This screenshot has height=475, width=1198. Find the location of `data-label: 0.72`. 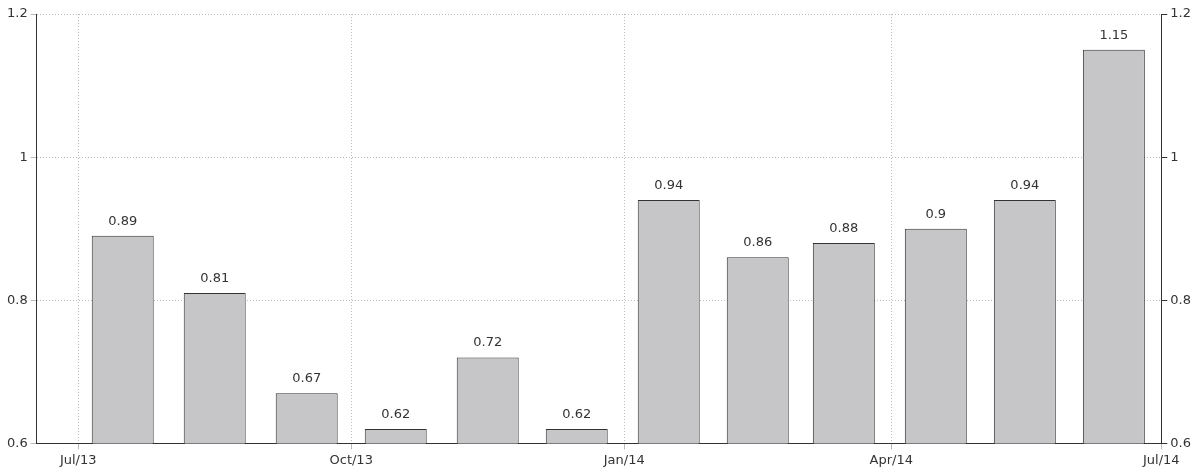

data-label: 0.72 is located at coordinates (488, 342).